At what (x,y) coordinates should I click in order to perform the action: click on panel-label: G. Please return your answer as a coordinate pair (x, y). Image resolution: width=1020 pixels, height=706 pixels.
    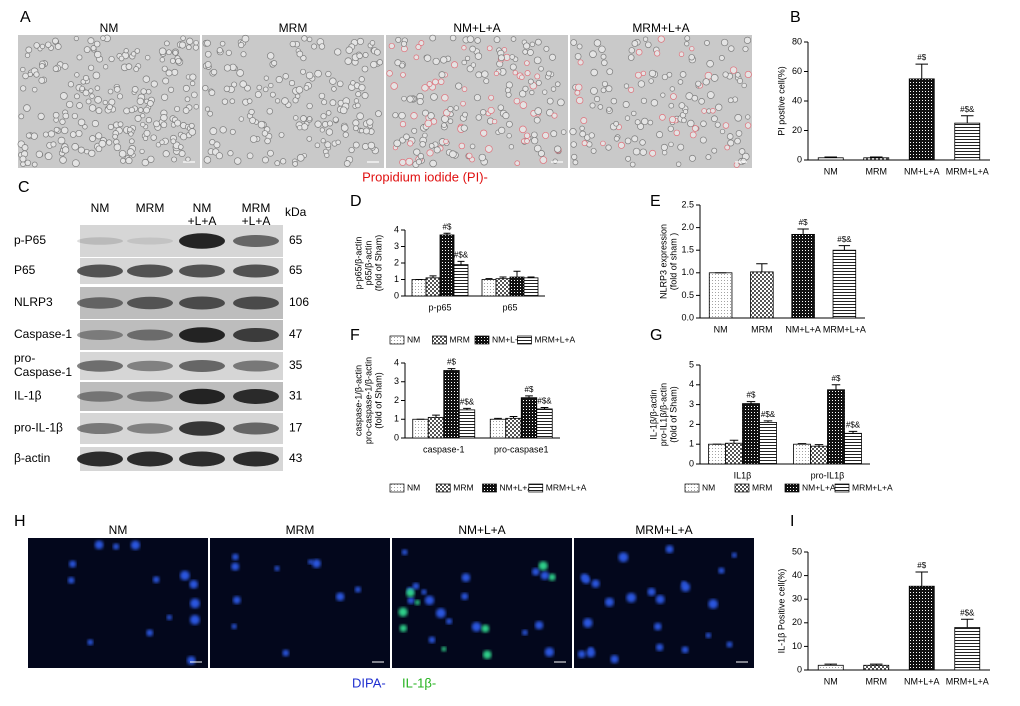
    Looking at the image, I should click on (656, 335).